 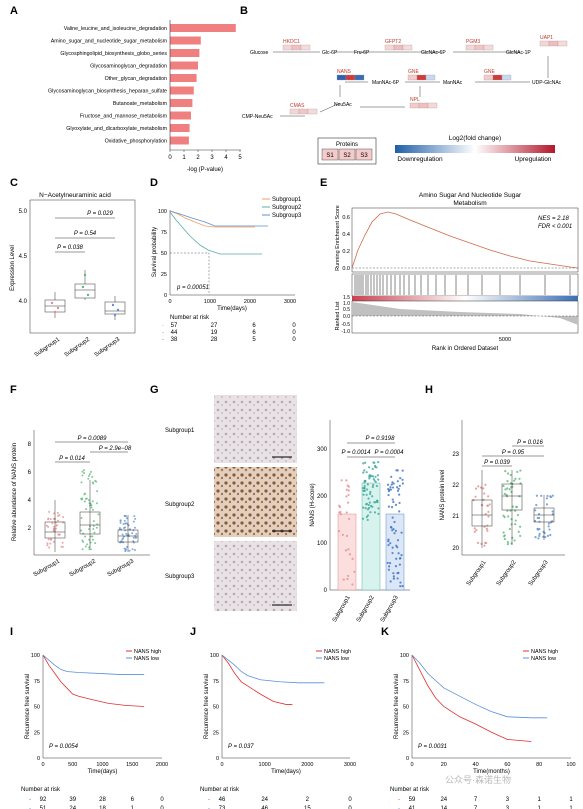 What do you see at coordinates (23, 302) in the screenshot?
I see `c-ytick-4.0: 4.0` at bounding box center [23, 302].